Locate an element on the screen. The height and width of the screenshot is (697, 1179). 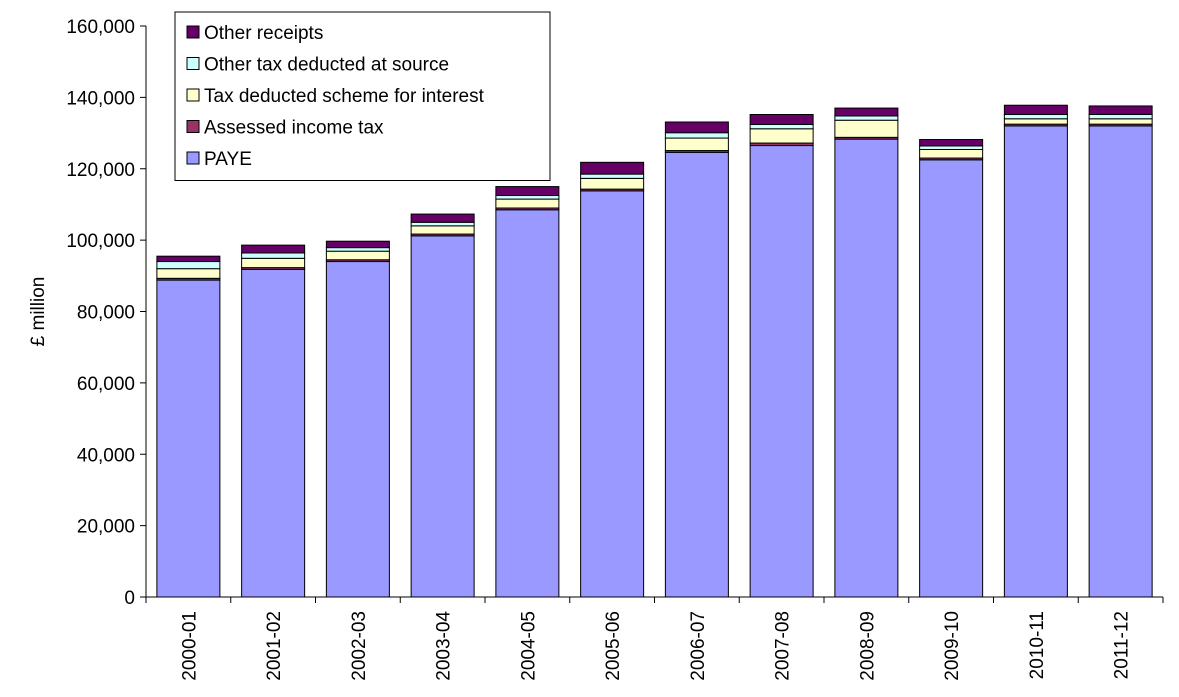
y-tick-label: 80,000 is located at coordinates (106, 313).